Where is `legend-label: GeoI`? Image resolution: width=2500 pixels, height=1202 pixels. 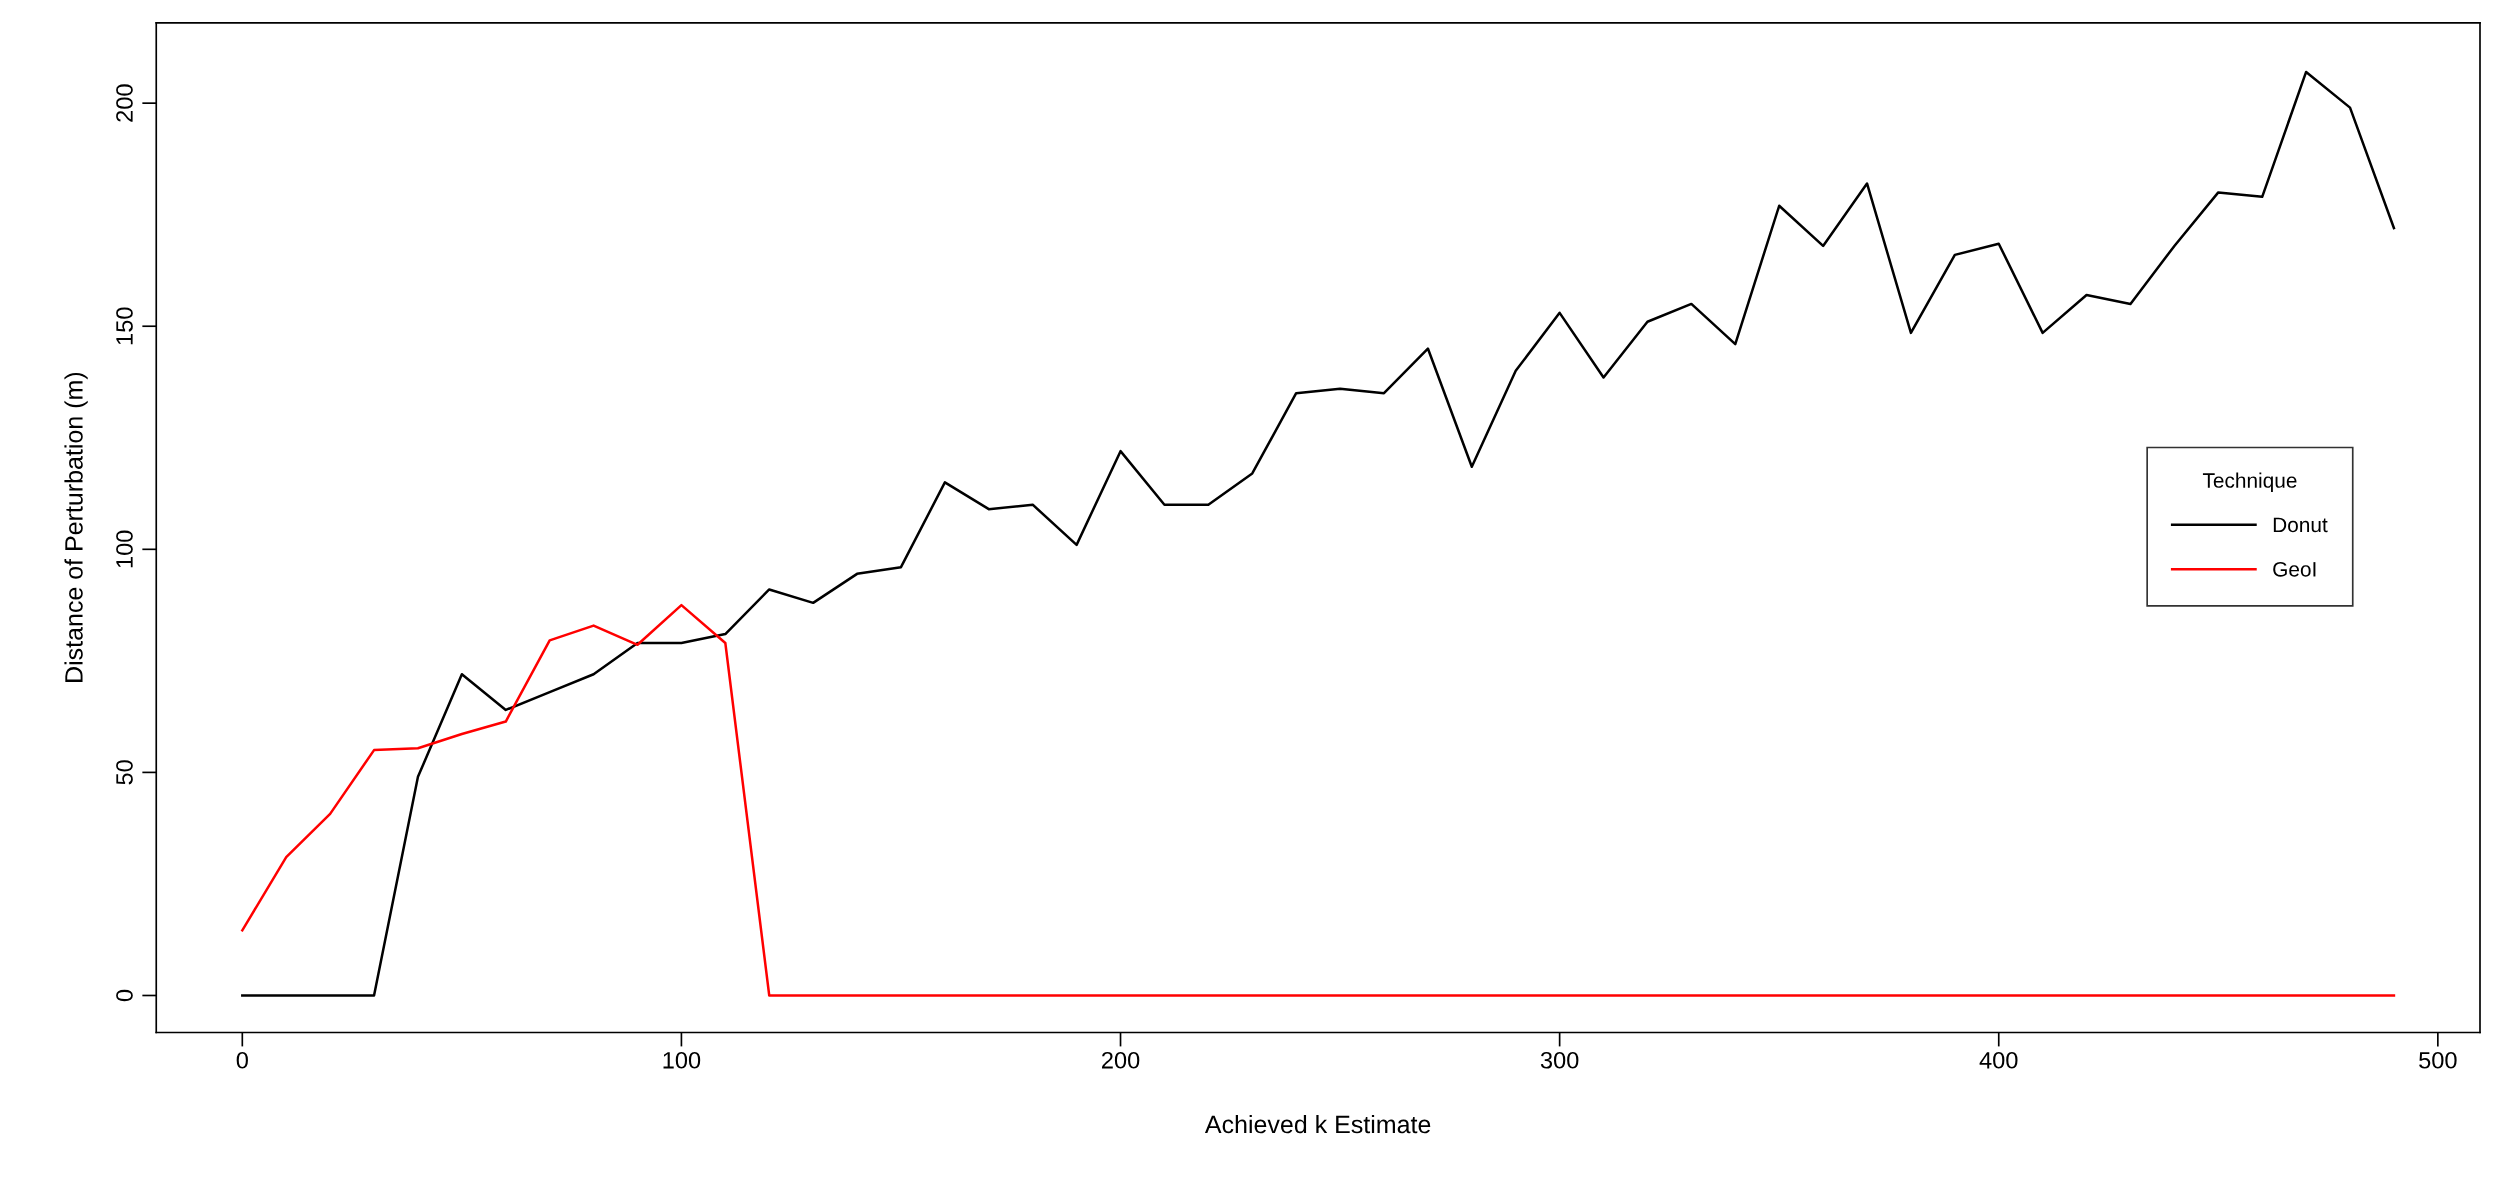 legend-label: GeoI is located at coordinates (2294, 569).